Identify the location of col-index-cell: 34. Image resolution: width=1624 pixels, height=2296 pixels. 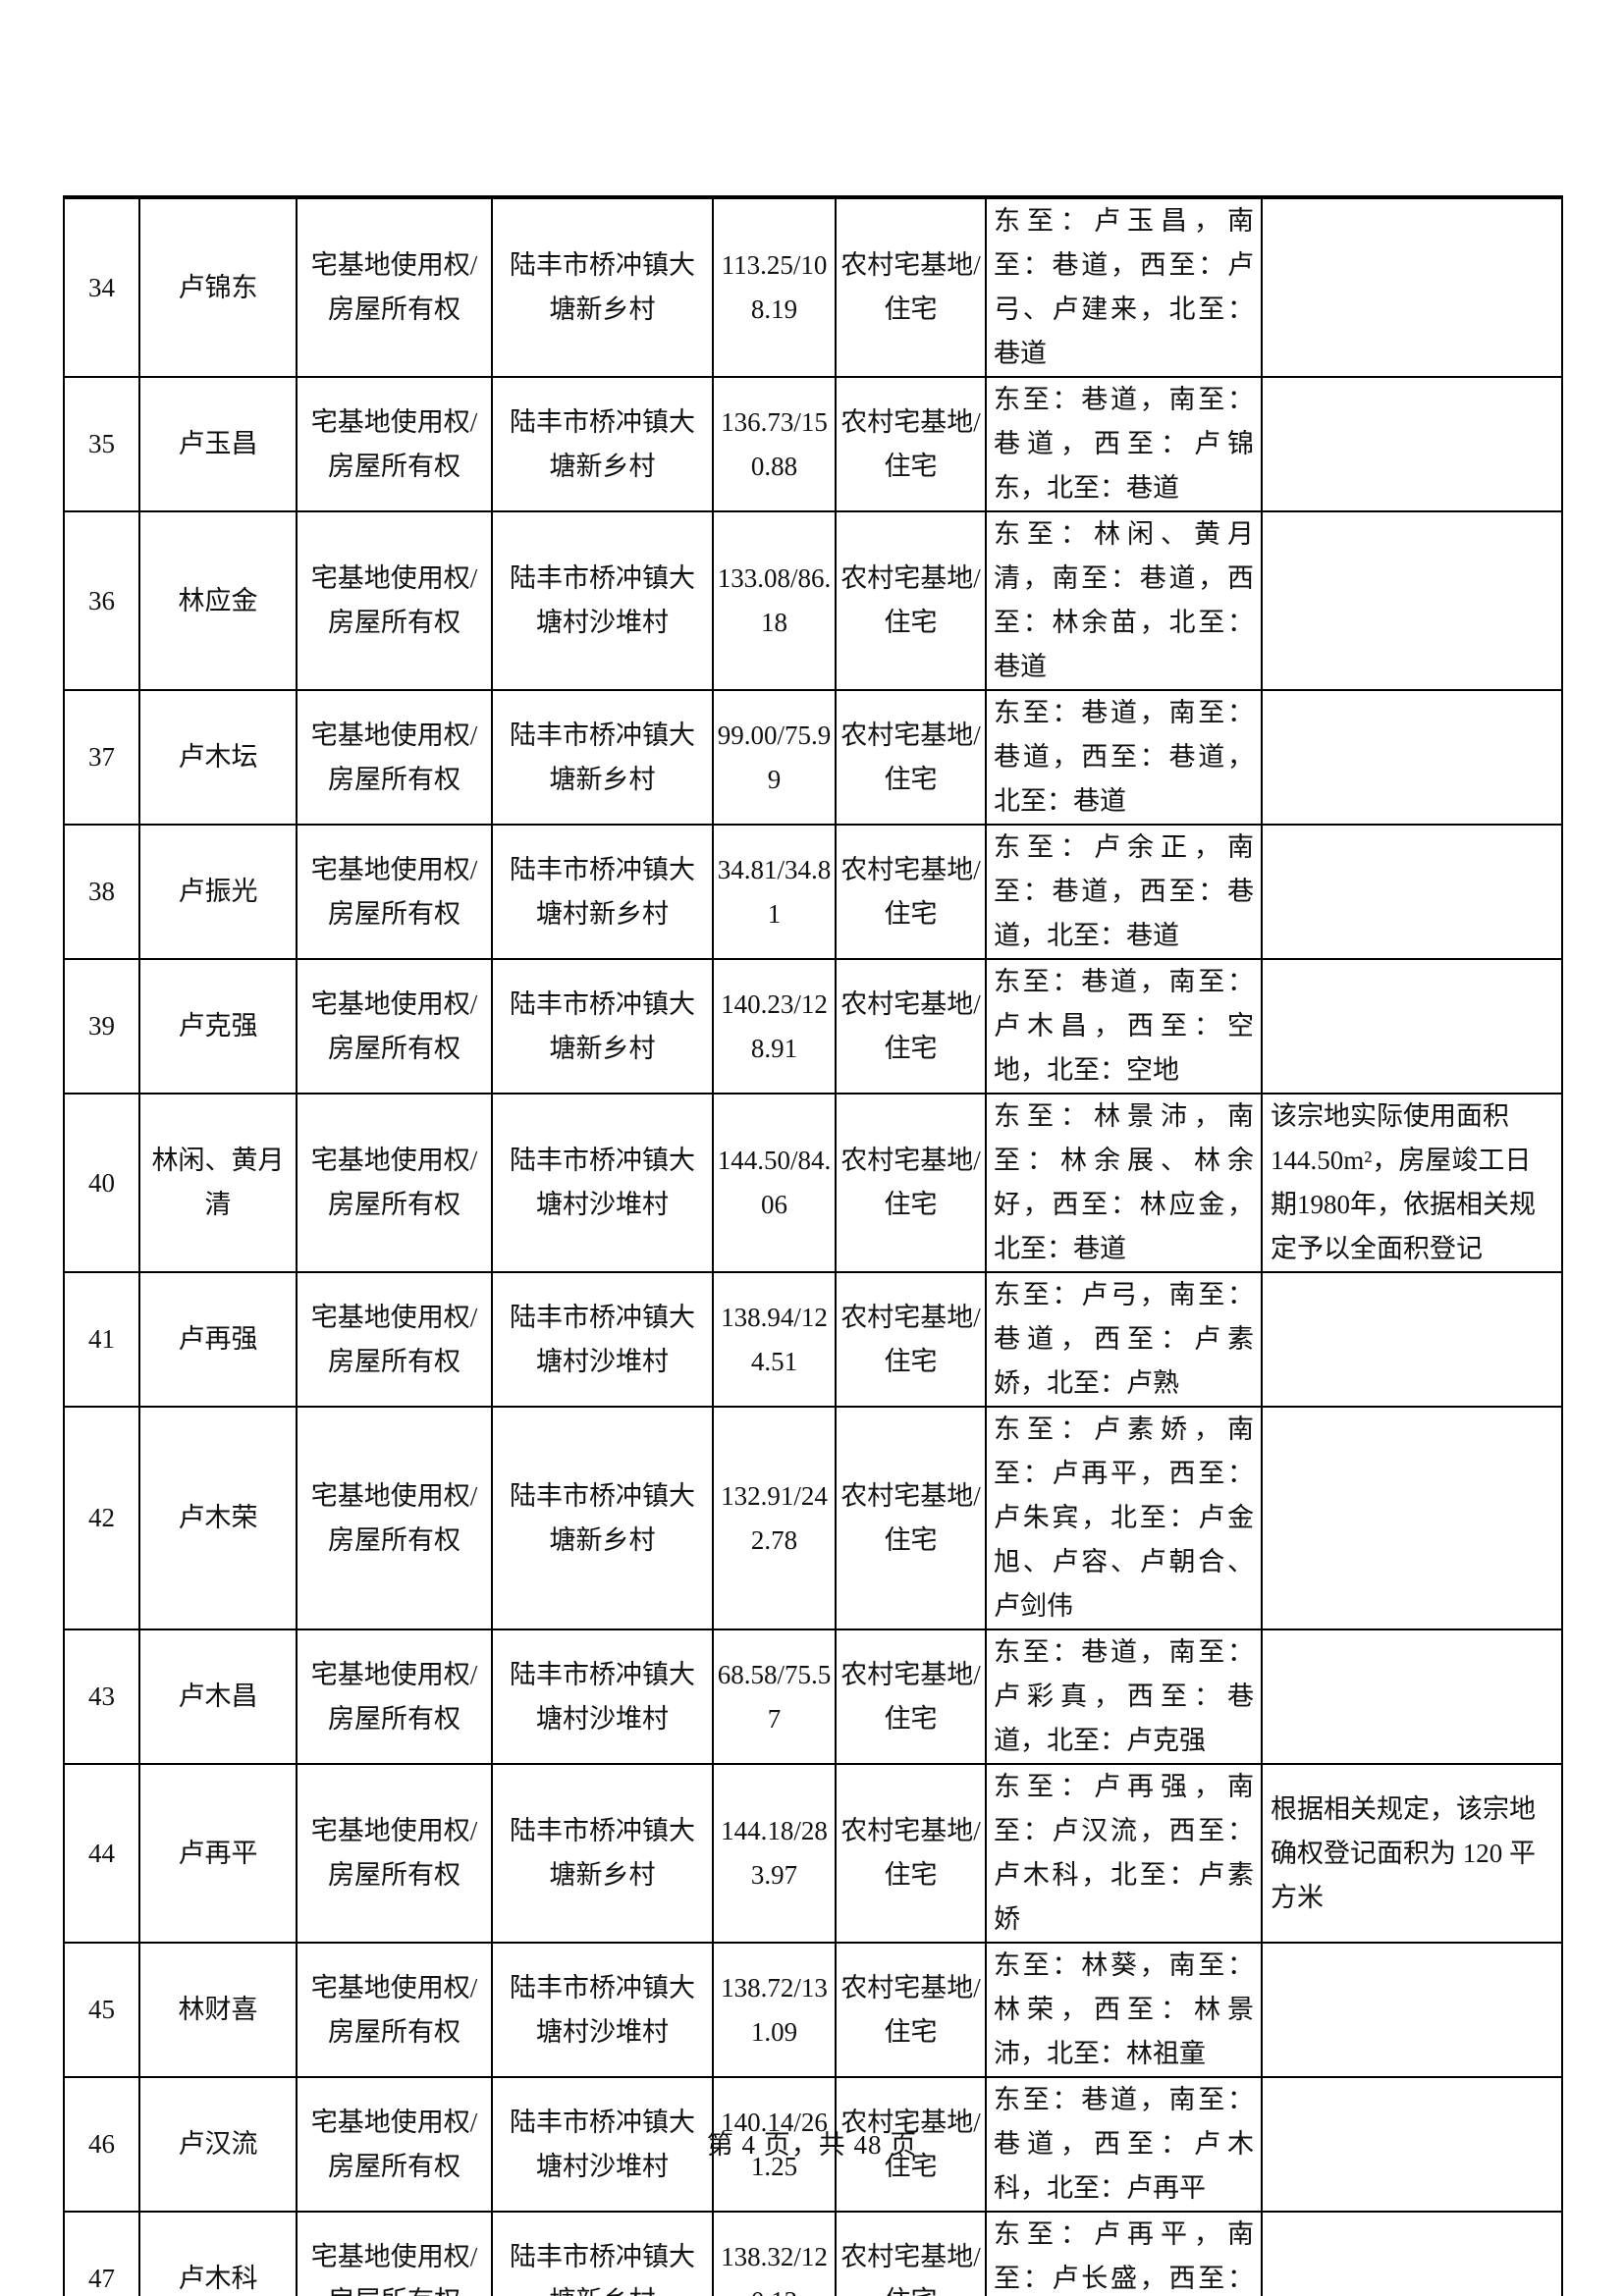
(101, 287).